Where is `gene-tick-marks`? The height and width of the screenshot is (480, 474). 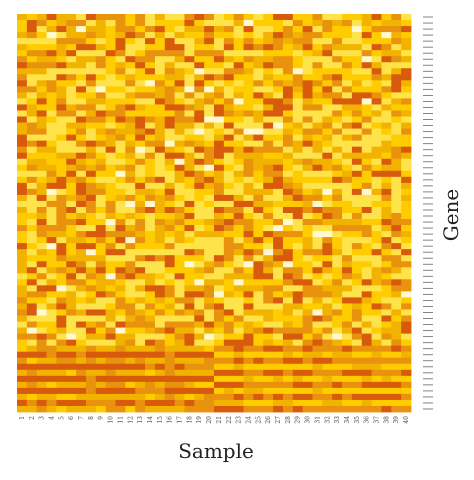 gene-tick-marks is located at coordinates (428, 213).